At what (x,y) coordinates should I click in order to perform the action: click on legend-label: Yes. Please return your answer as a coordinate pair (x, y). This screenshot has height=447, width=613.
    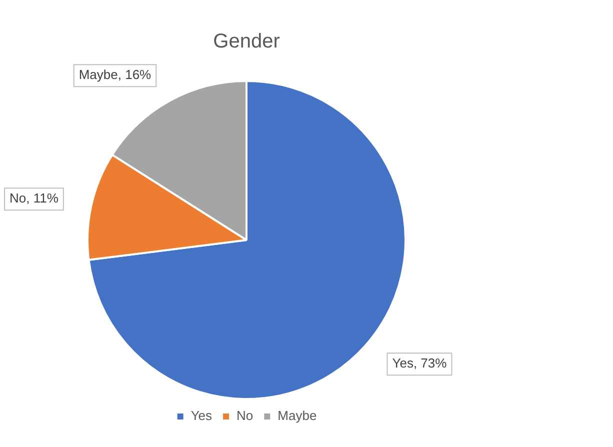
    Looking at the image, I should click on (201, 416).